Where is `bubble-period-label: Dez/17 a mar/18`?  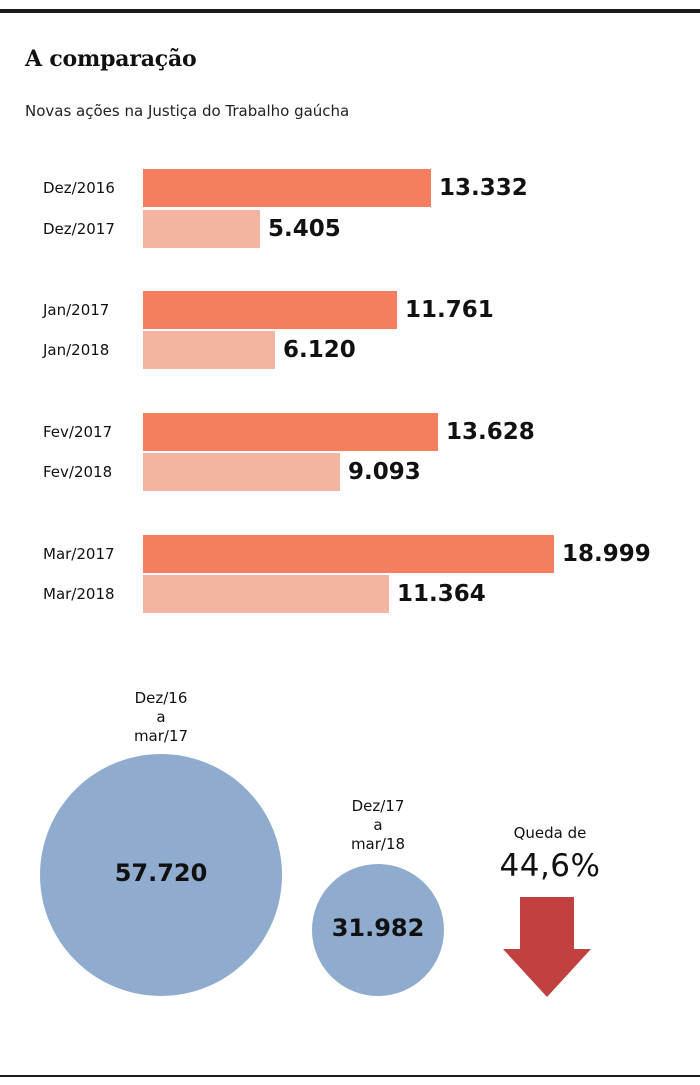 bubble-period-label: Dez/17 a mar/18 is located at coordinates (378, 825).